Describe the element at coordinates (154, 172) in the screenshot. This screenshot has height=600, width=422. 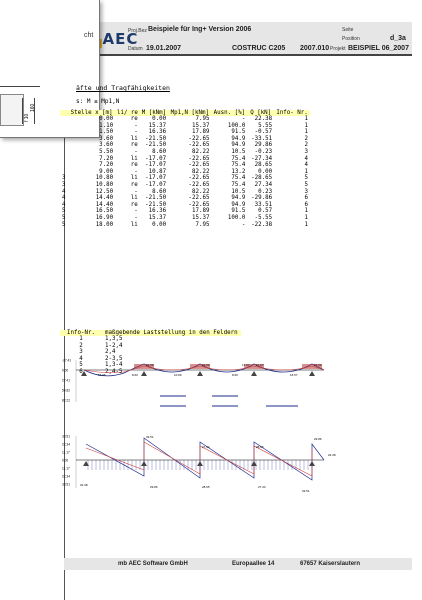
I see `table-cell: 10.87` at that location.